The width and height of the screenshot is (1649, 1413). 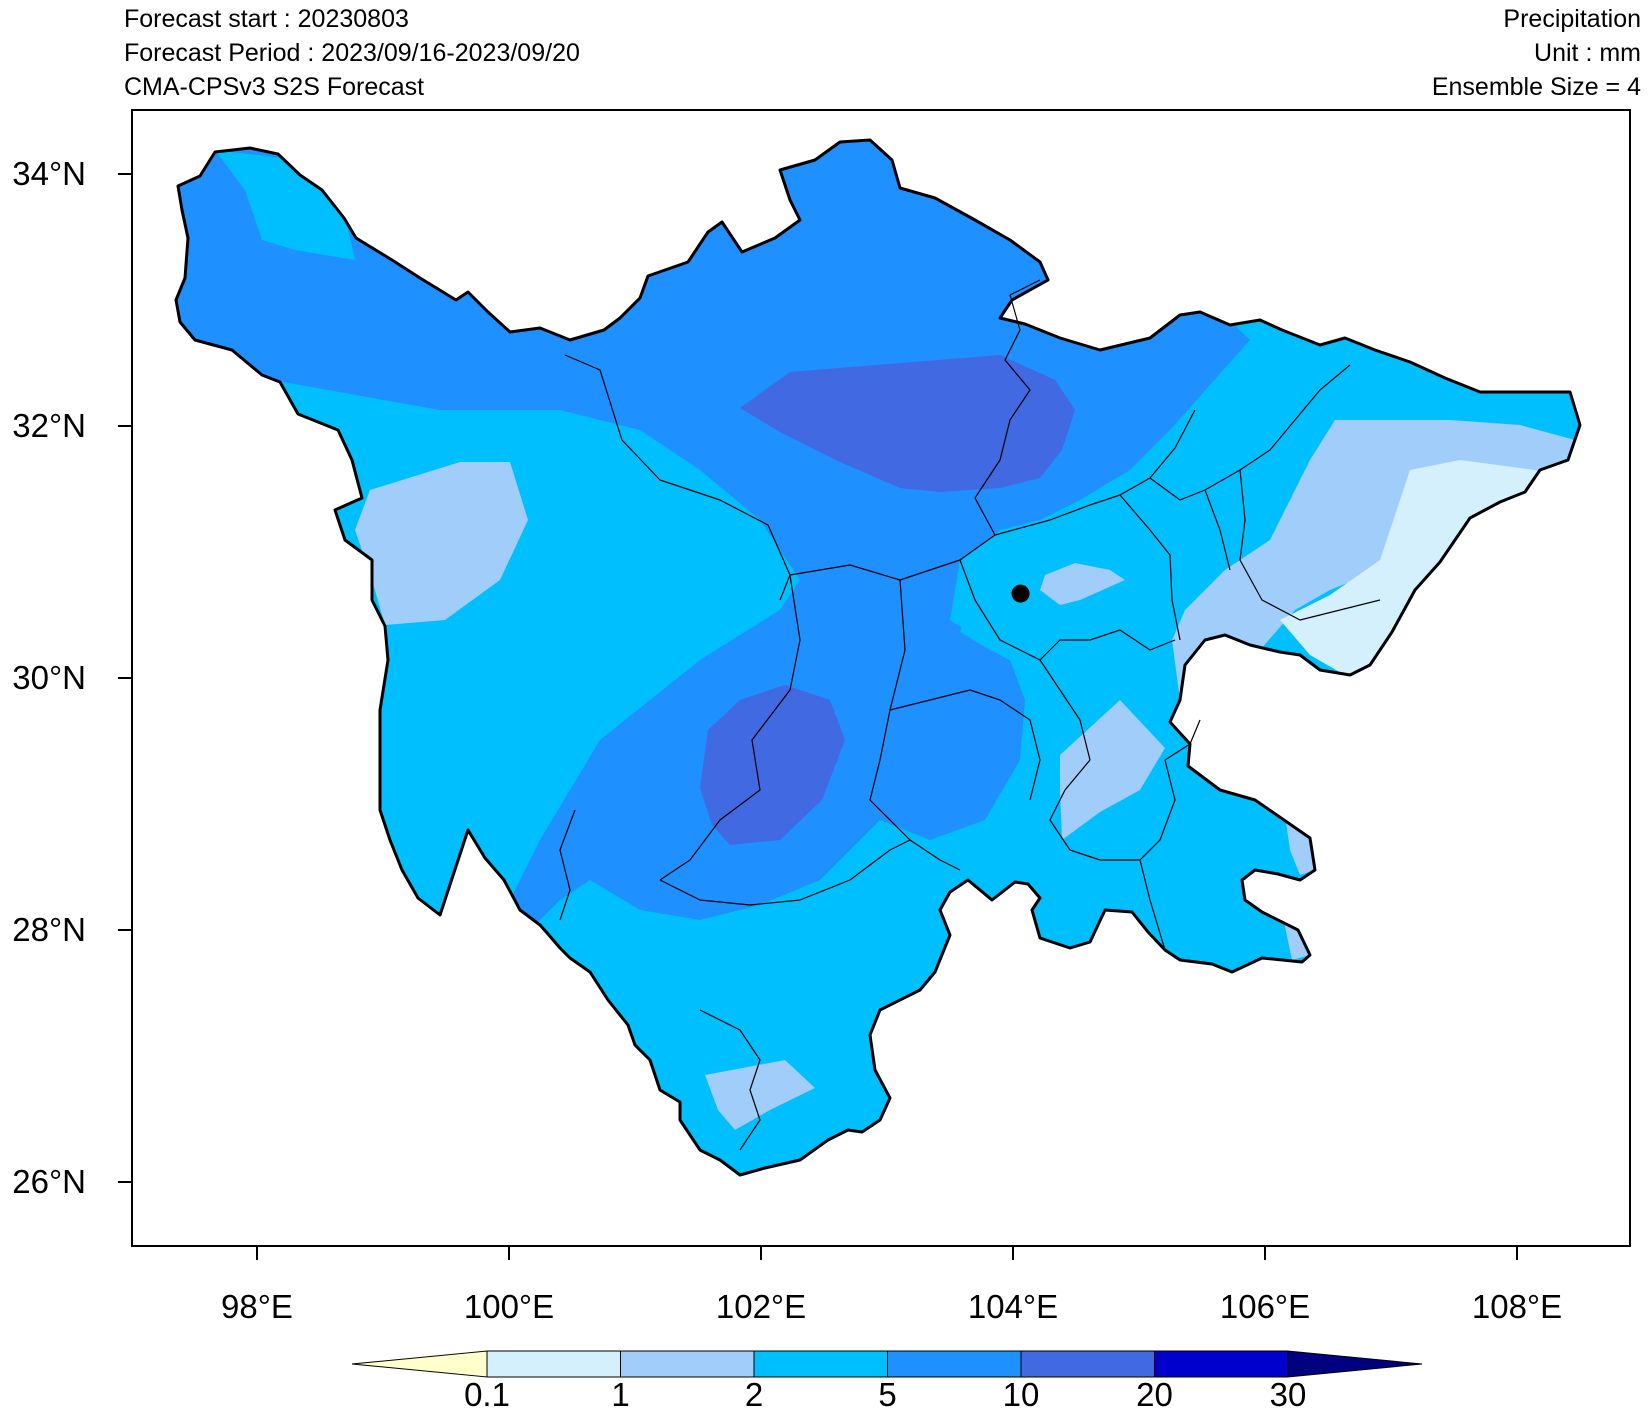 What do you see at coordinates (1288, 1394) in the screenshot?
I see `legend-label: 30` at bounding box center [1288, 1394].